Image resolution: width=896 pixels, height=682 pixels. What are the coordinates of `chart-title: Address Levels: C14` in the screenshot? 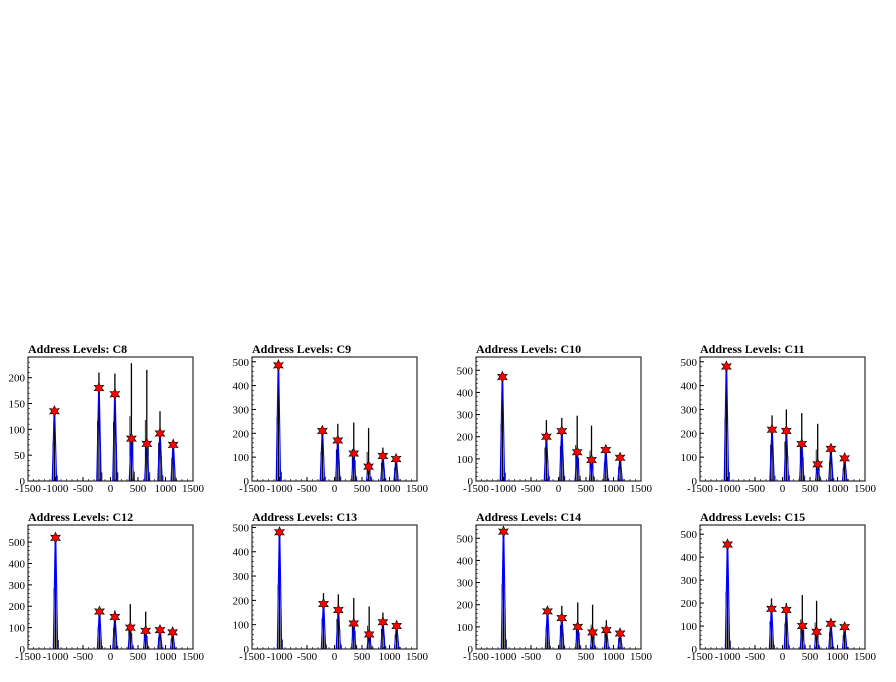 It's located at (529, 517).